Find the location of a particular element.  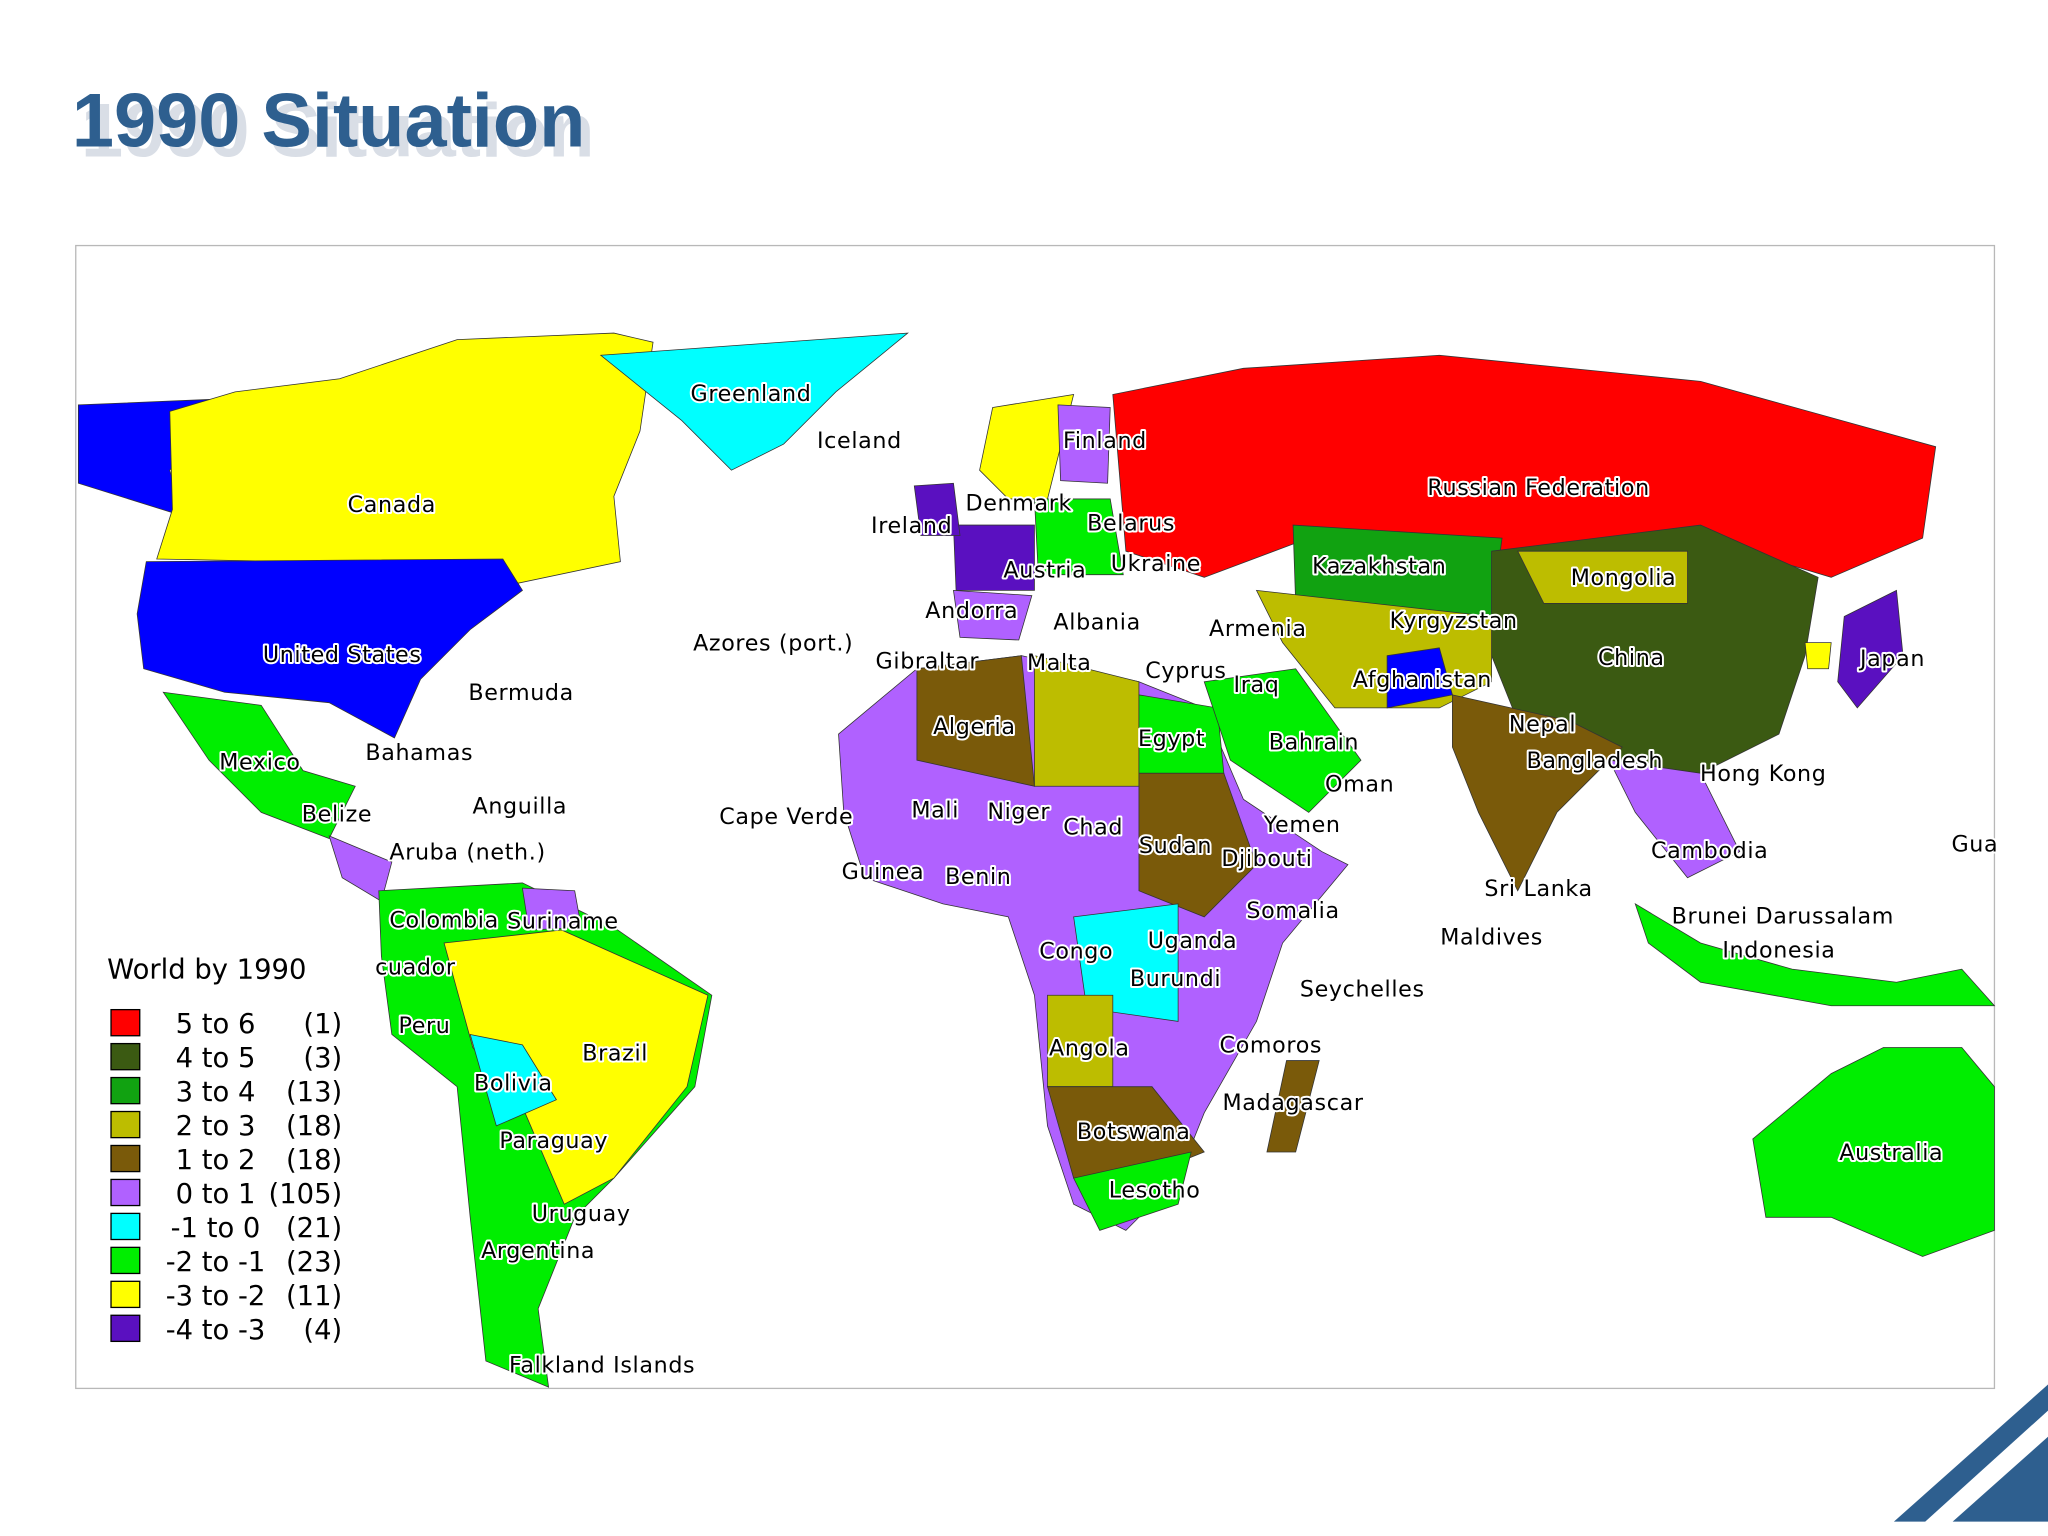

legend-count: (21) is located at coordinates (314, 1228).